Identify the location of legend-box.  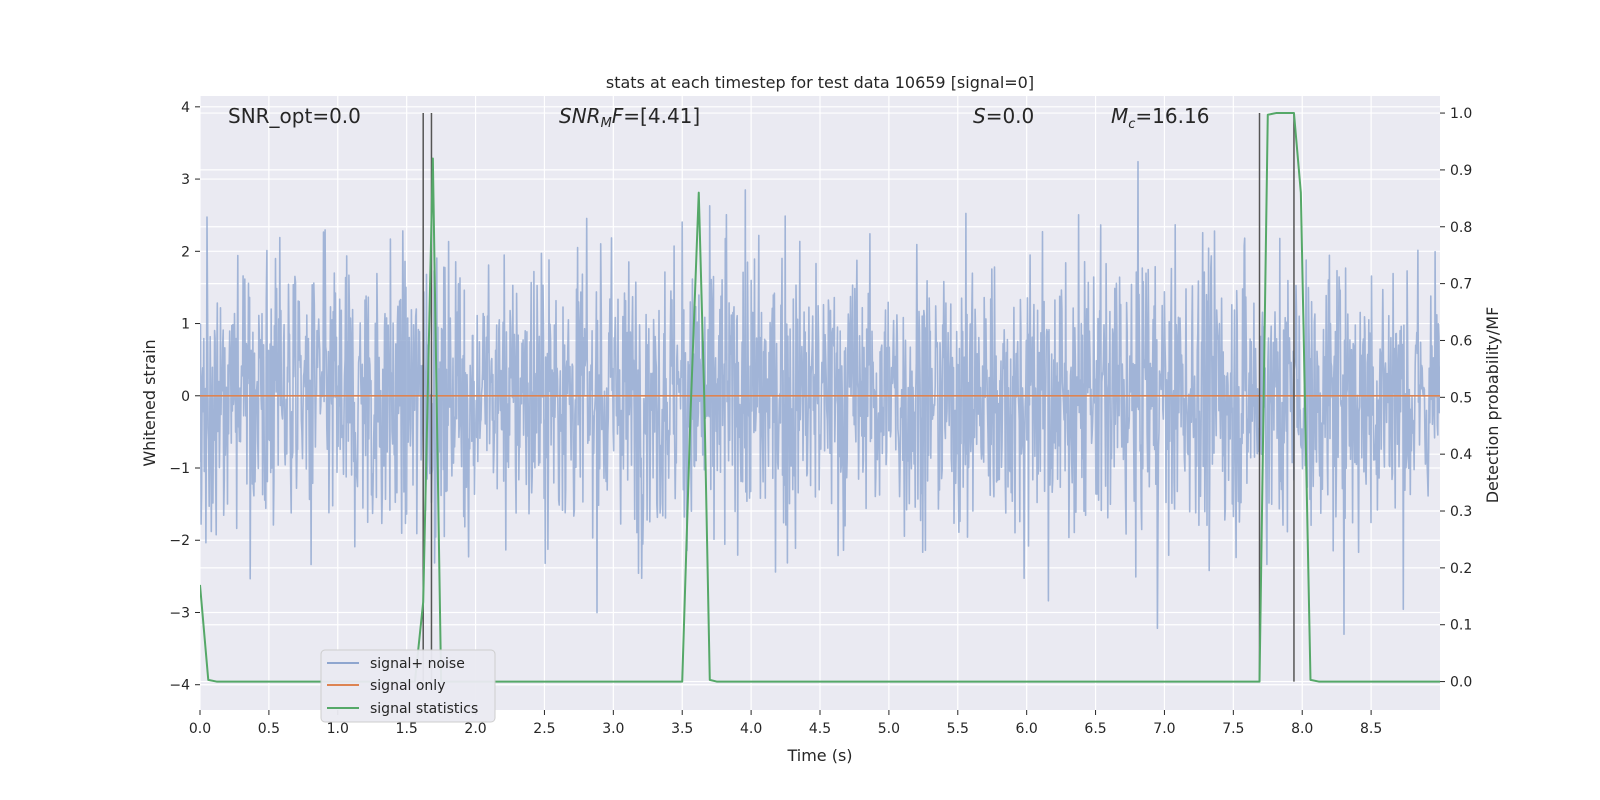
(408, 686).